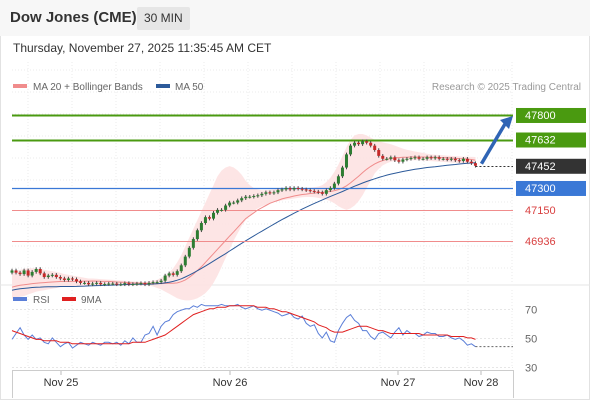 The width and height of the screenshot is (590, 400). I want to click on level-label: 46936, so click(540, 242).